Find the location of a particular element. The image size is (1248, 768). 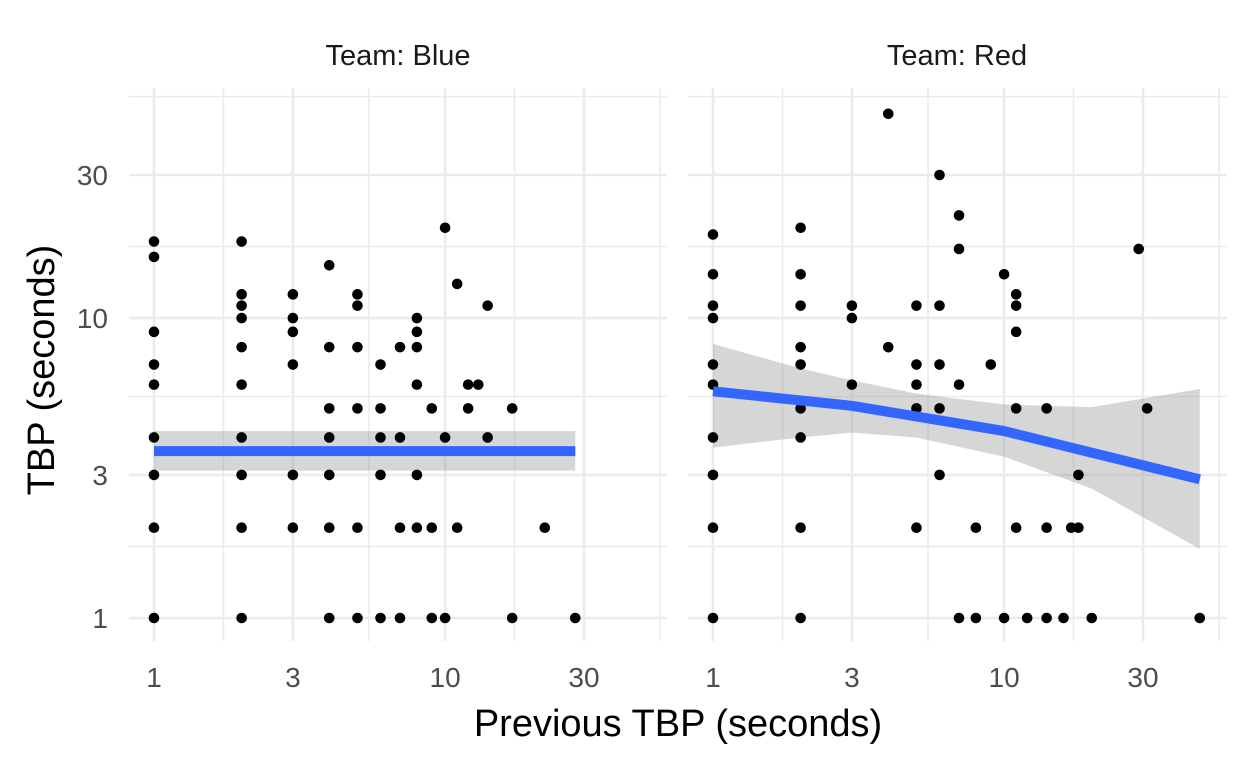

y-tick-label: 30 is located at coordinates (92, 175).